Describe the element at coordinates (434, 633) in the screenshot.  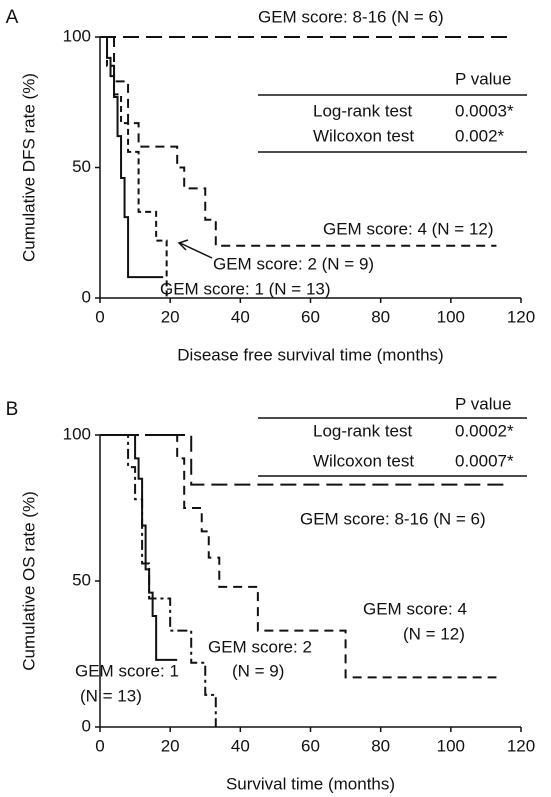
I see `annotation: (N = 12)` at that location.